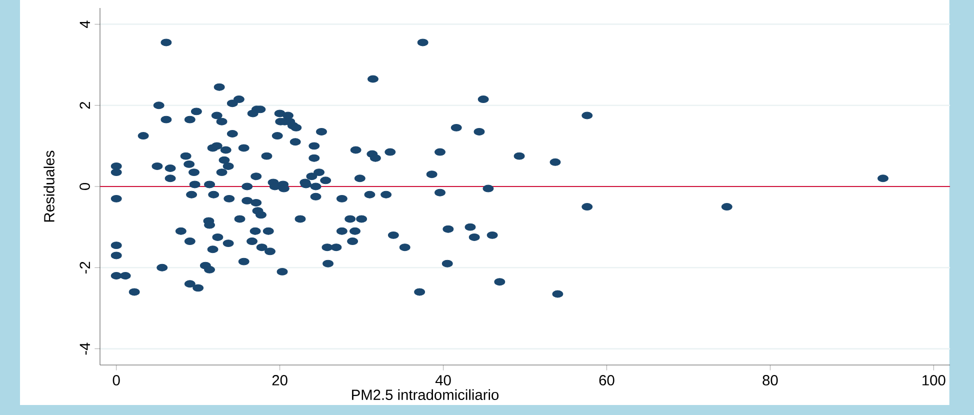 The image size is (974, 415). What do you see at coordinates (85, 105) in the screenshot?
I see `y-tick-label: 2` at bounding box center [85, 105].